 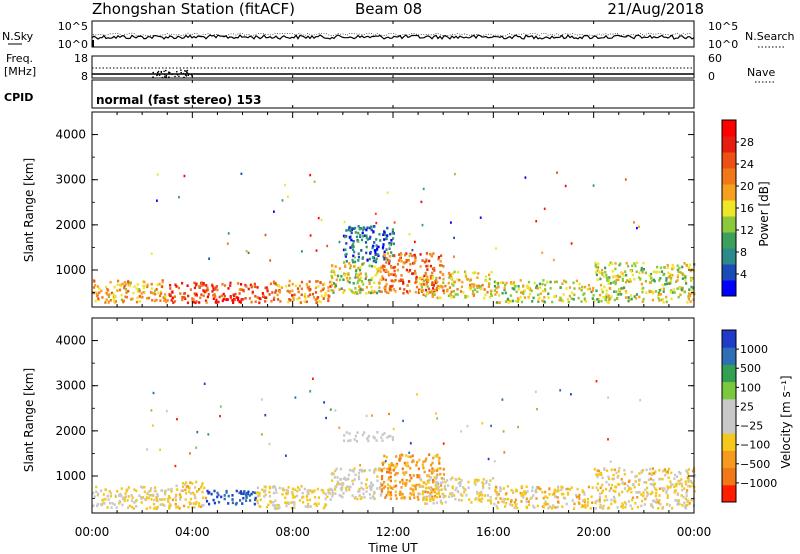 I want to click on x-tick-label: 00:00, so click(x=92, y=532).